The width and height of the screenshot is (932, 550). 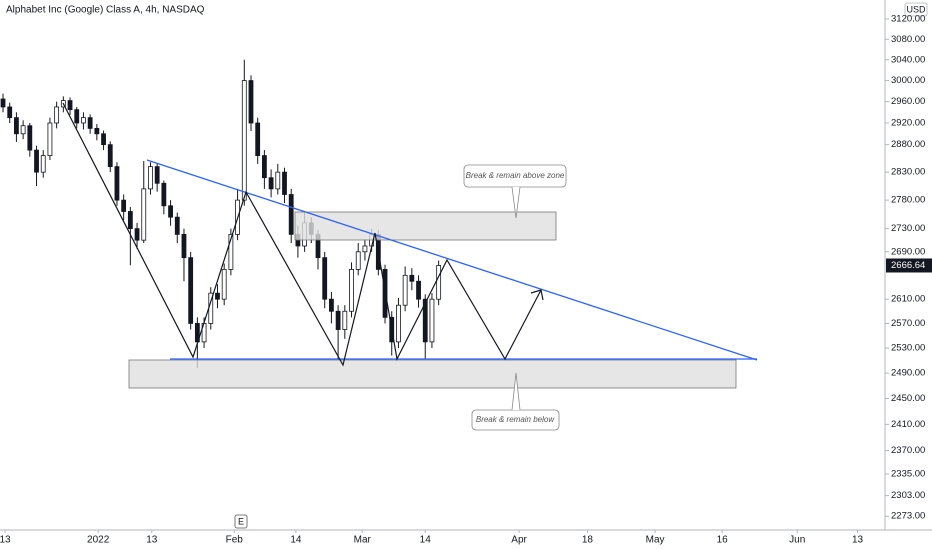 What do you see at coordinates (908, 323) in the screenshot?
I see `y-tick-label: 2570.00` at bounding box center [908, 323].